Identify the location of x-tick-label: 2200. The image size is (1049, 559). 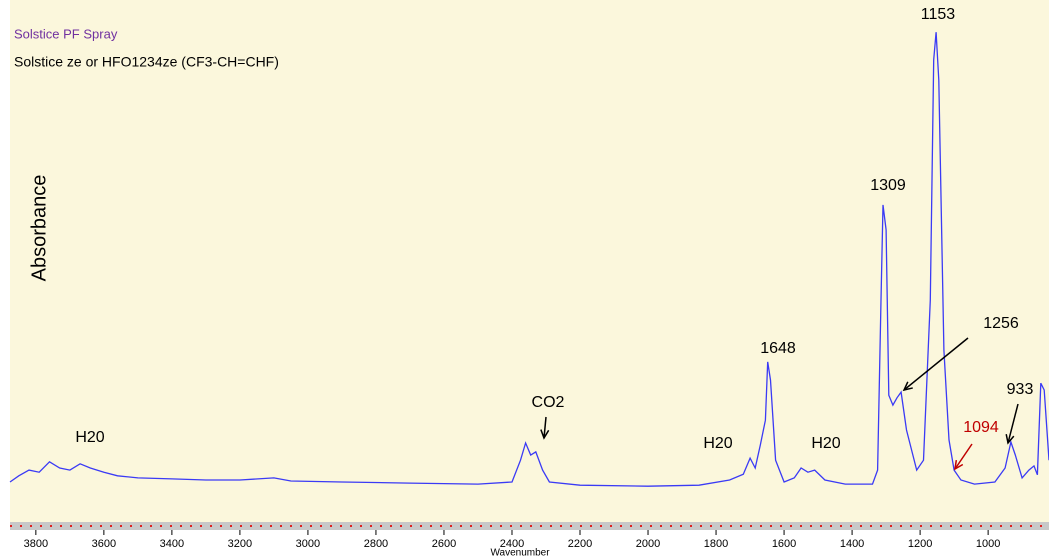
(580, 544).